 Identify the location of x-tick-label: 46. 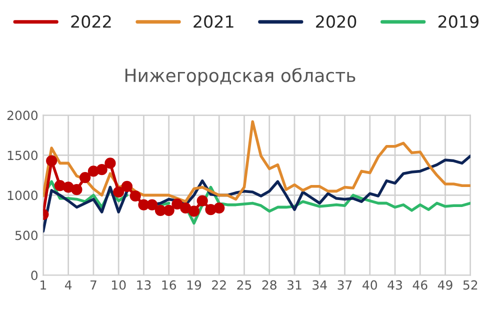
(420, 285).